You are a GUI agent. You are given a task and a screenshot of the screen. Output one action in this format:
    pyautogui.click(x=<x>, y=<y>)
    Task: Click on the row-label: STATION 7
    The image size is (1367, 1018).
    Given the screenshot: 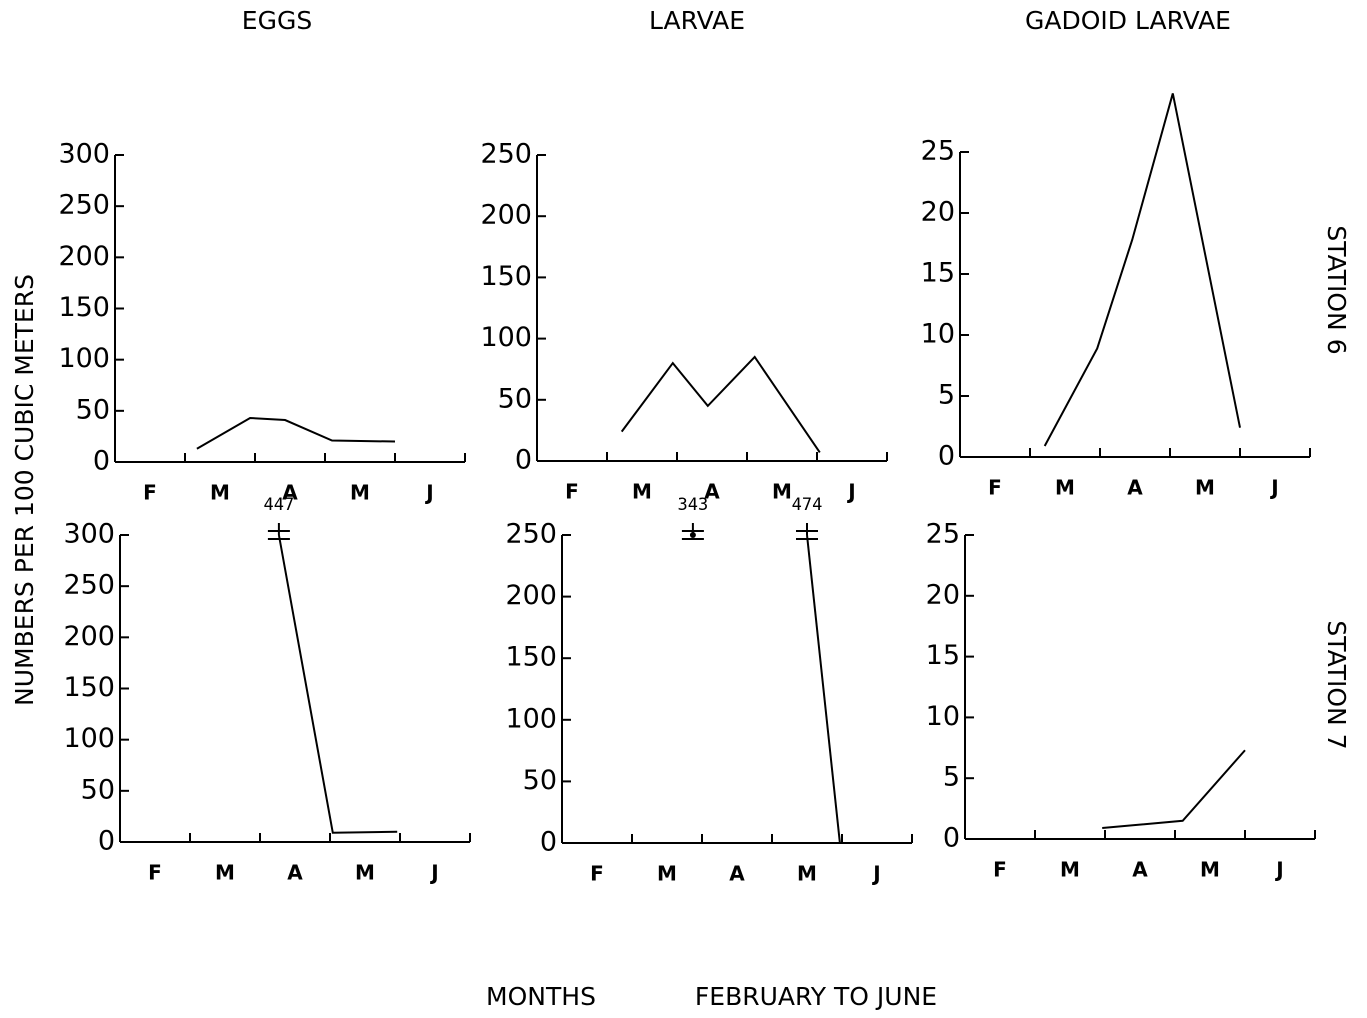 What is the action you would take?
    pyautogui.click(x=1336, y=684)
    